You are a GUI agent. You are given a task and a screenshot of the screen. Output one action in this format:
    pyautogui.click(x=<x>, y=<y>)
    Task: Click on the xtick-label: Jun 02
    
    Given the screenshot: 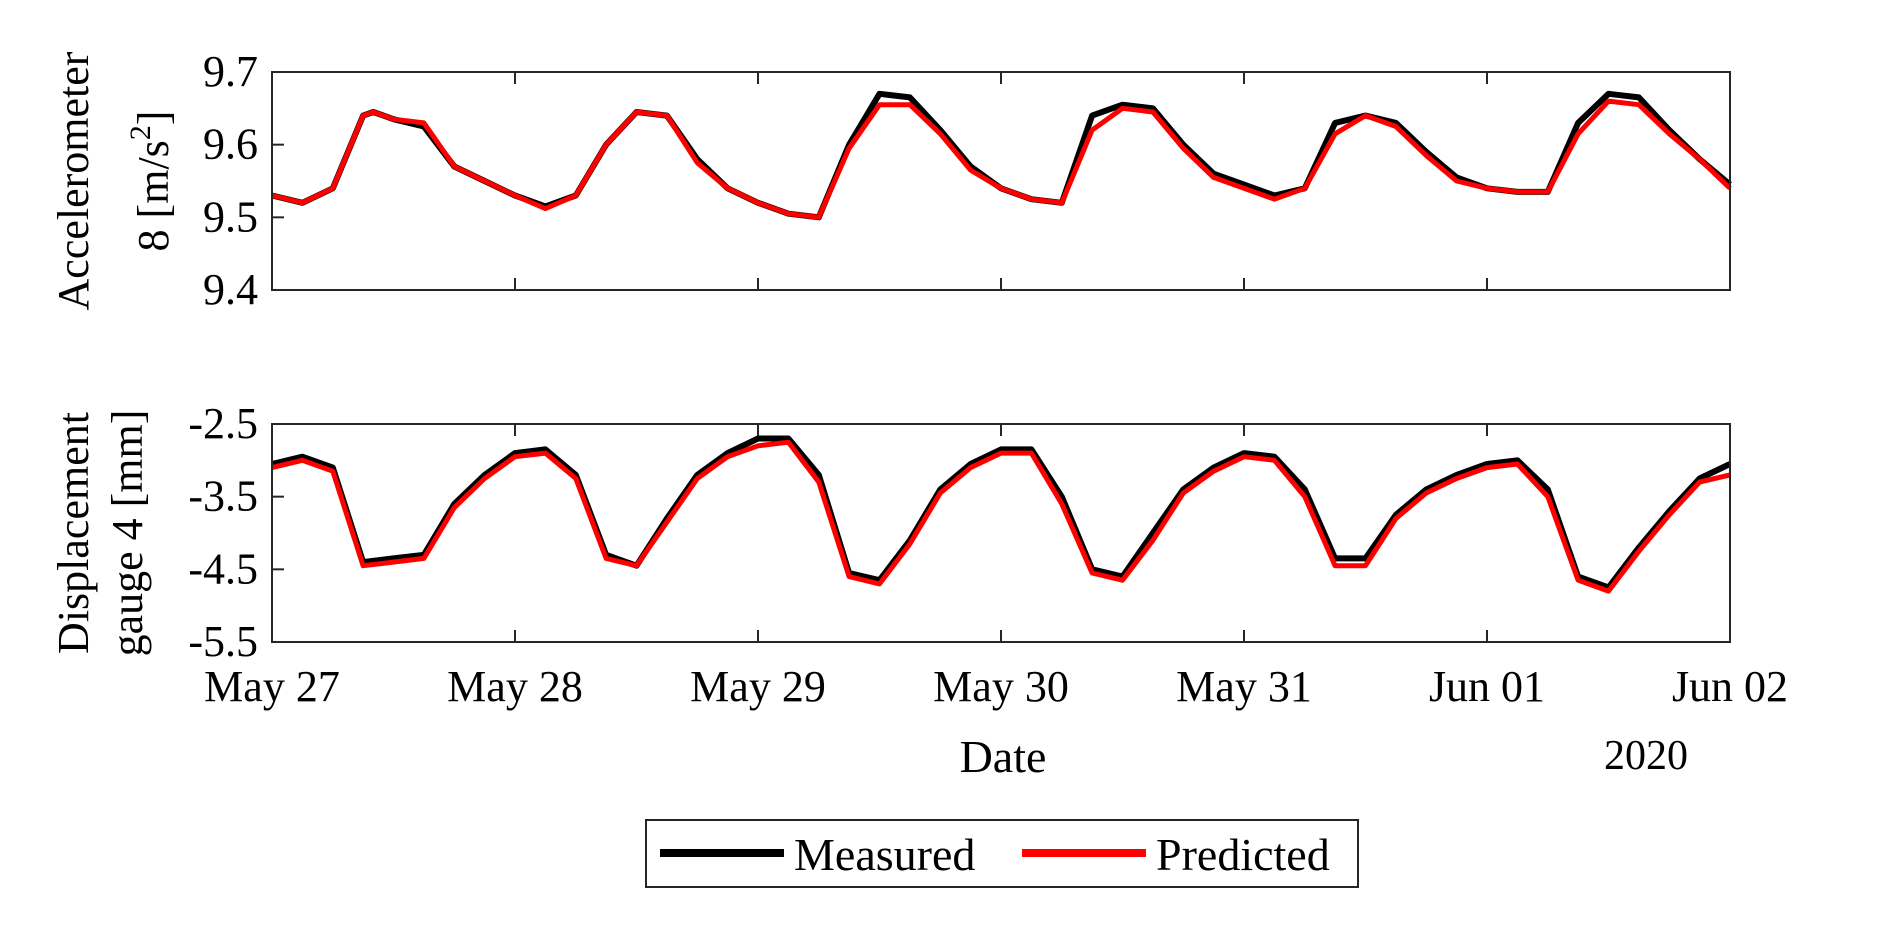 What is the action you would take?
    pyautogui.click(x=1730, y=686)
    